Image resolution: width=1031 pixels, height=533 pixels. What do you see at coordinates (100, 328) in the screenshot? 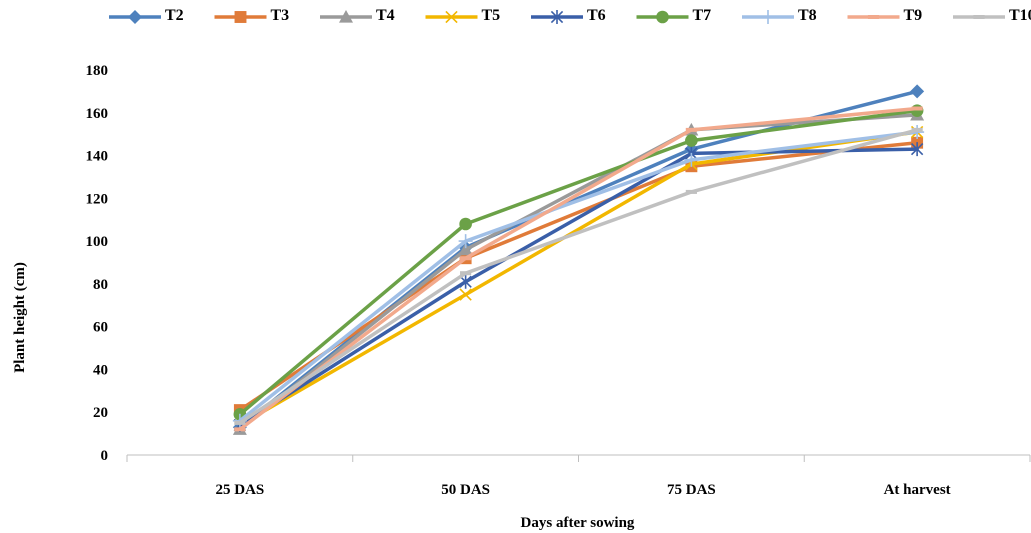
I see `y-axis-tick-label: 60` at bounding box center [100, 328].